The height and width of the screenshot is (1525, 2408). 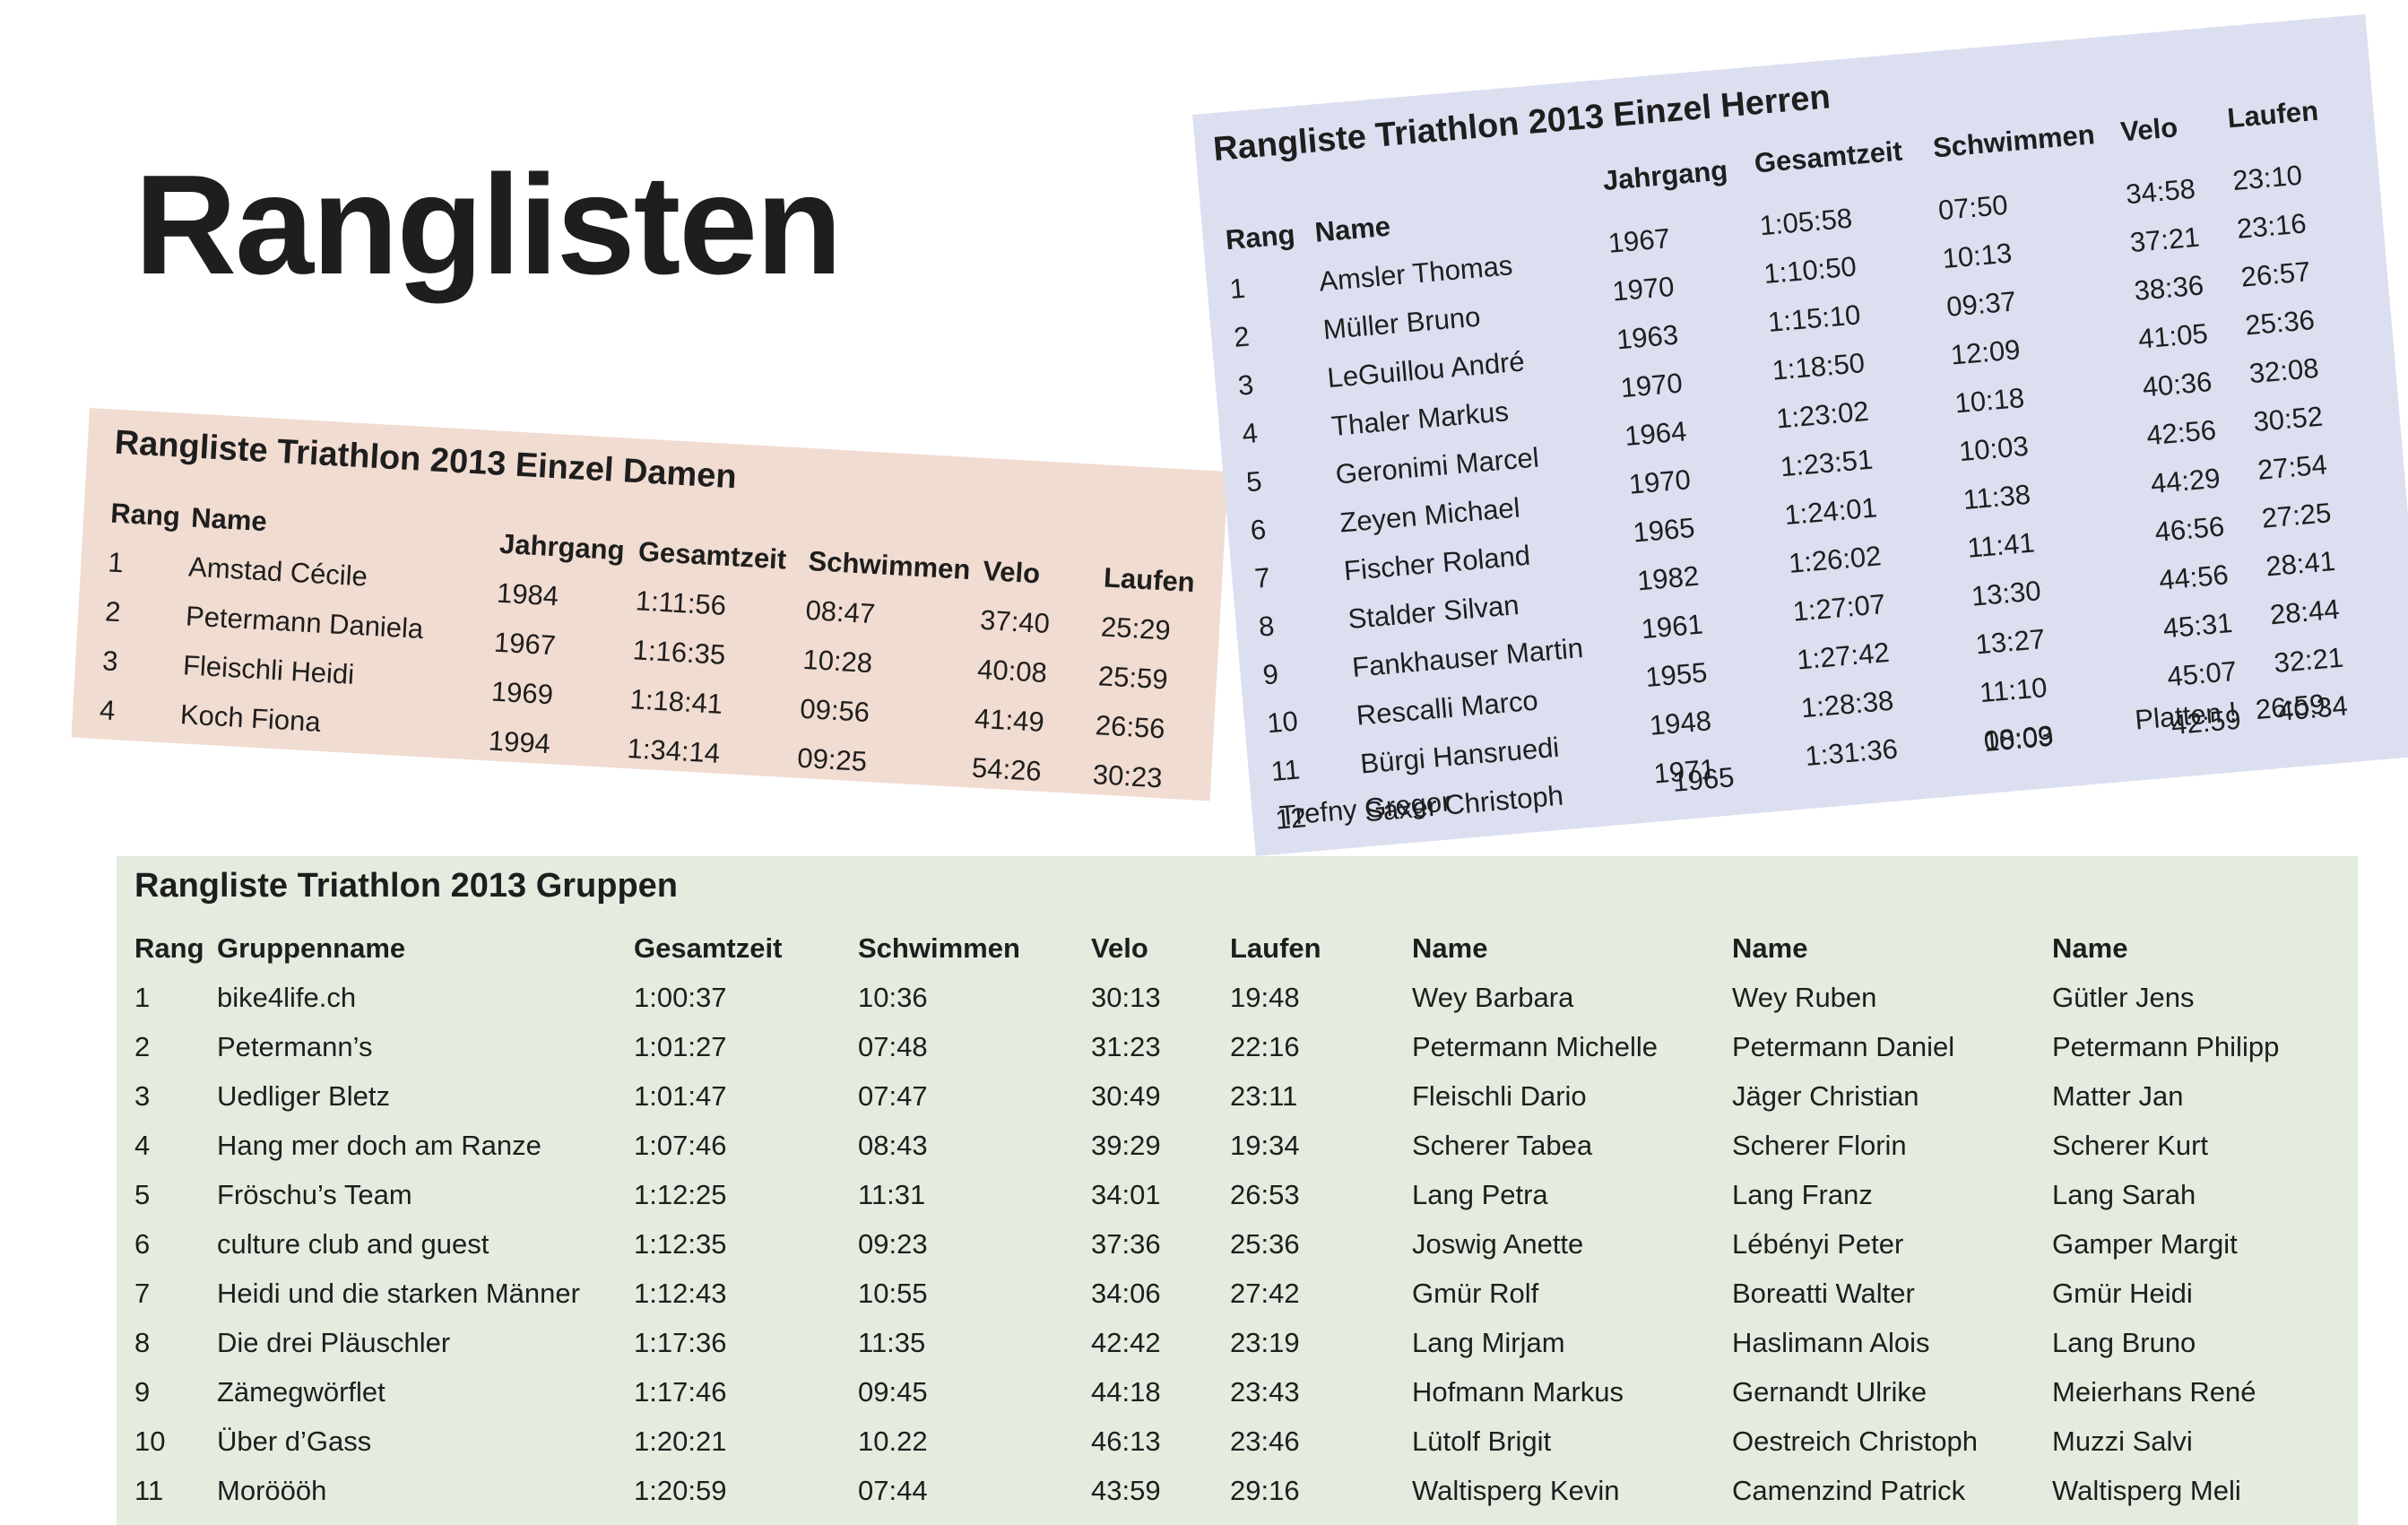 What do you see at coordinates (1499, 1096) in the screenshot?
I see `cell-name1: Fleischli Dario` at bounding box center [1499, 1096].